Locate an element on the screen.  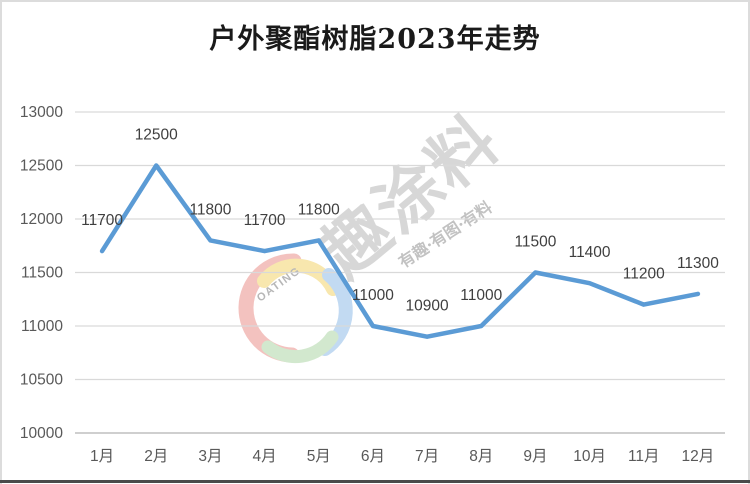
x-tick-label: 3月 is located at coordinates (210, 456).